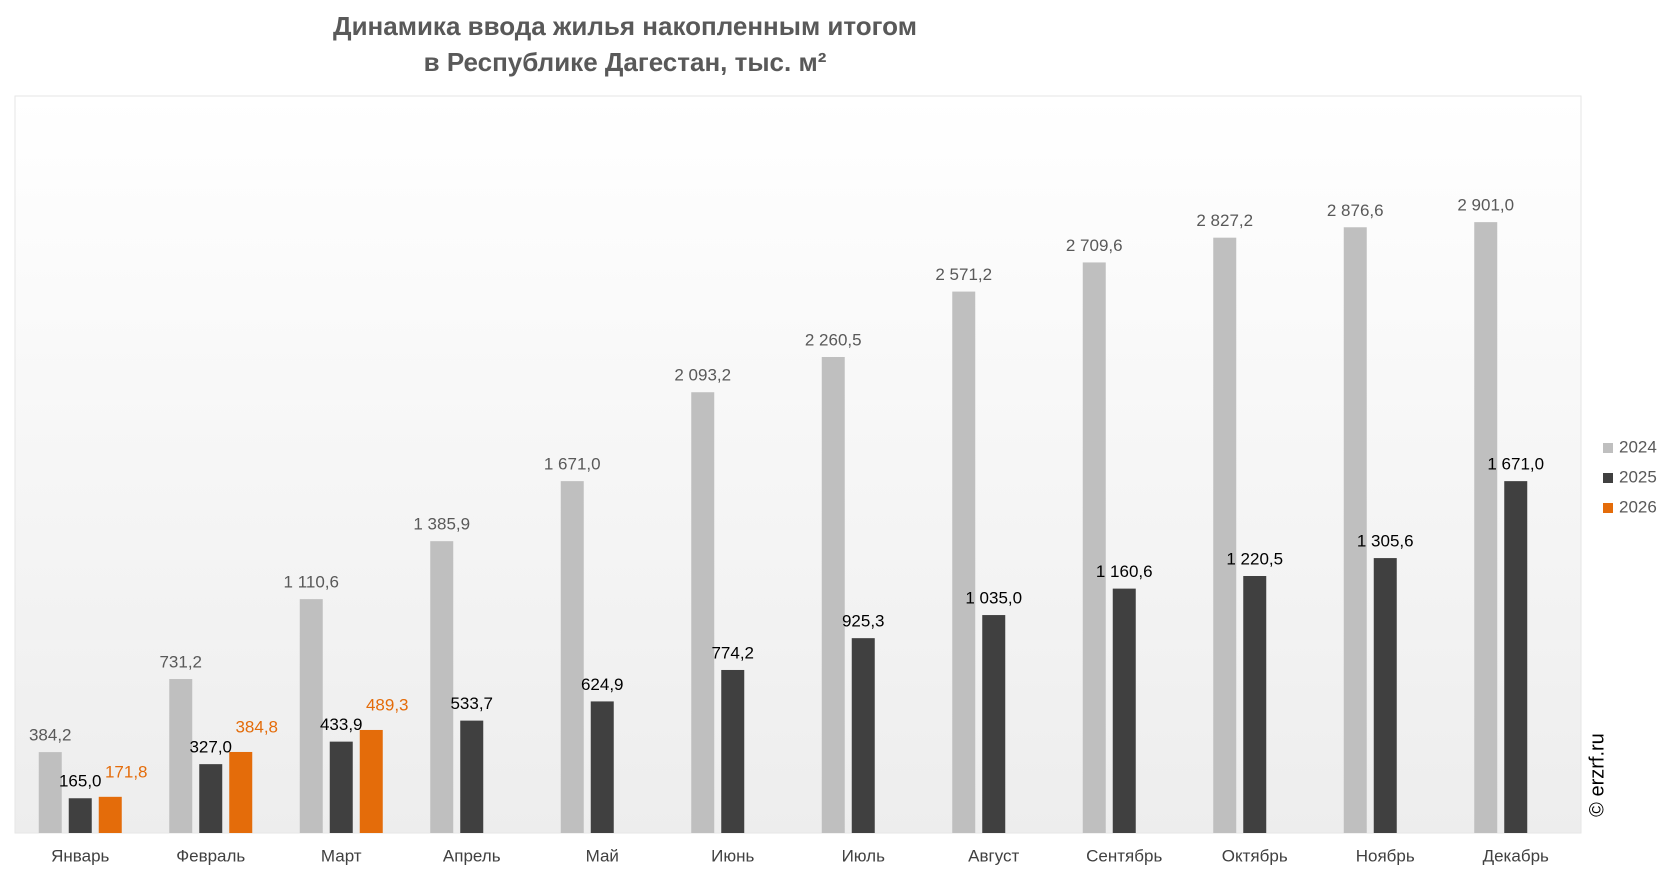 Image resolution: width=1666 pixels, height=872 pixels. Describe the element at coordinates (472, 855) in the screenshot. I see `x-tick-label: Апрель` at that location.